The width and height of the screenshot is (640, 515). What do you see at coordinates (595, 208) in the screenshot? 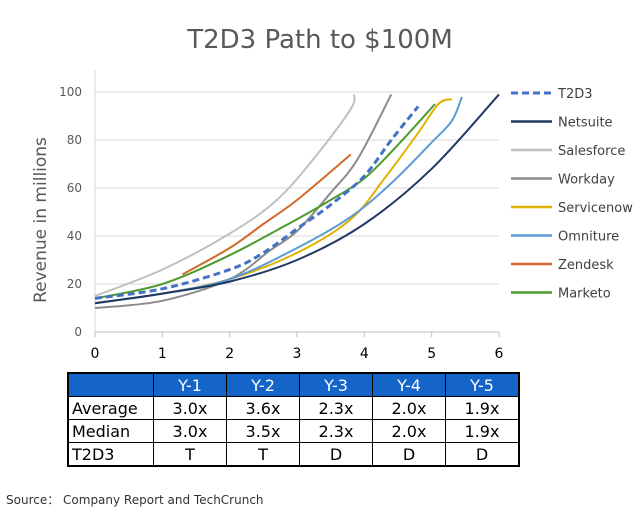
I see `legend-label: Servicenow` at bounding box center [595, 208].